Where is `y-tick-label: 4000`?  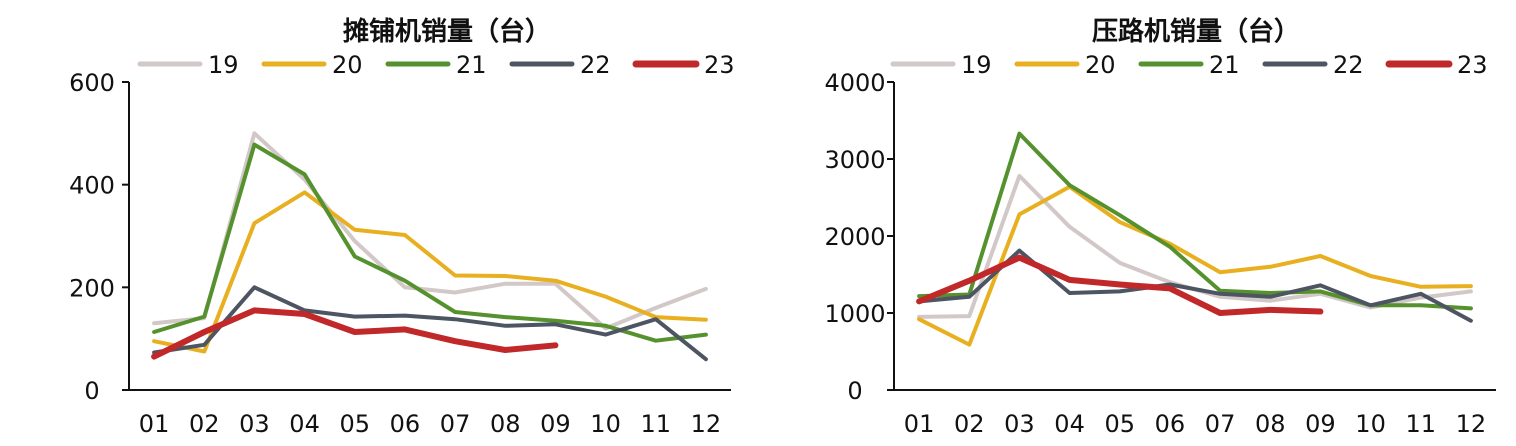 y-tick-label: 4000 is located at coordinates (854, 83).